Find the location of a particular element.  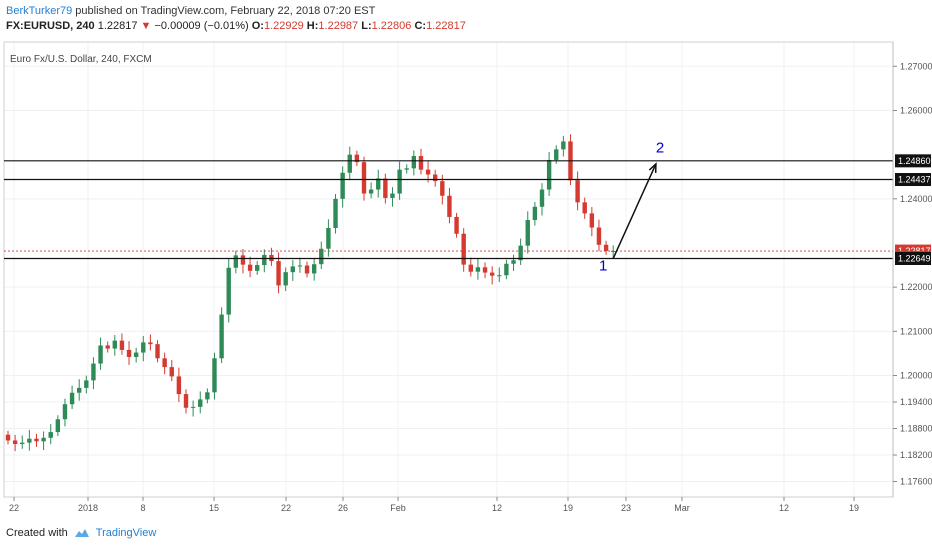

symbol-label: FX:EURUSD, 240 is located at coordinates (50, 26).